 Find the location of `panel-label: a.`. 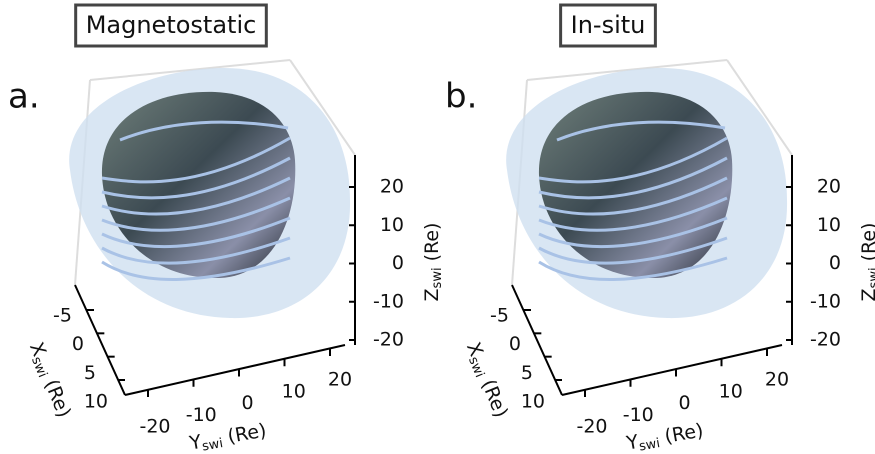

panel-label: a. is located at coordinates (24, 97).